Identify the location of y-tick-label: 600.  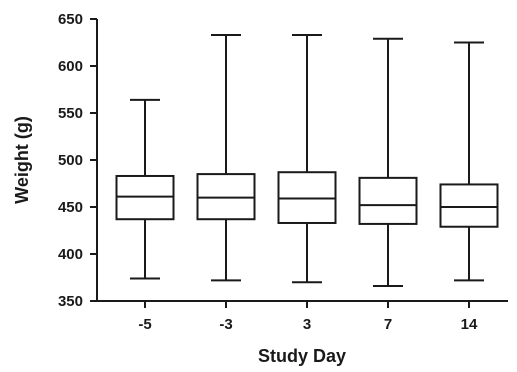
(70, 66).